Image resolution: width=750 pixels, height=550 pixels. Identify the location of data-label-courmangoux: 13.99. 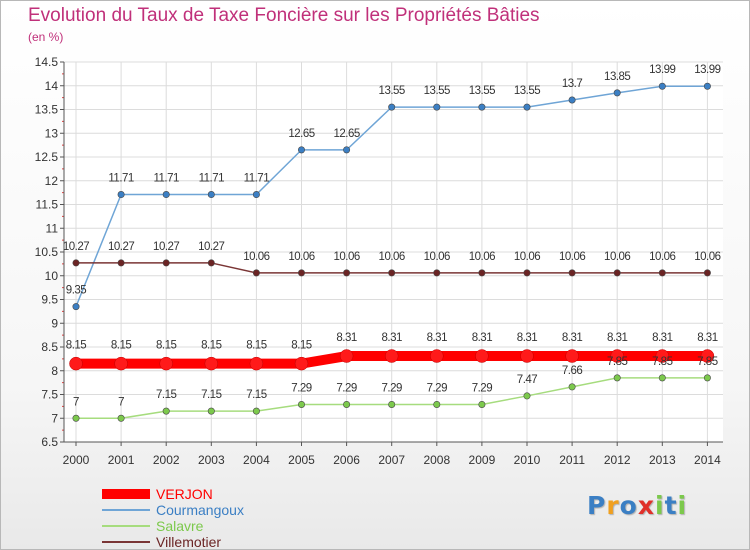
(662, 70).